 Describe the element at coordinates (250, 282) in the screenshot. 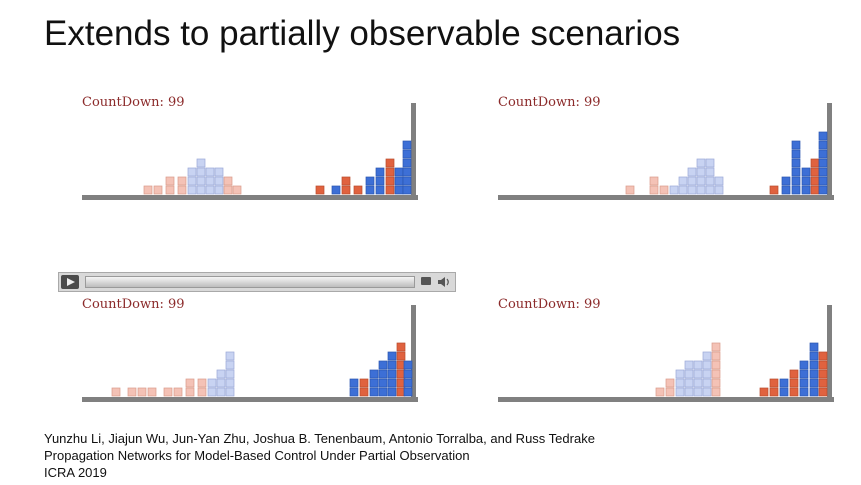

I see `video-progress-bar` at that location.